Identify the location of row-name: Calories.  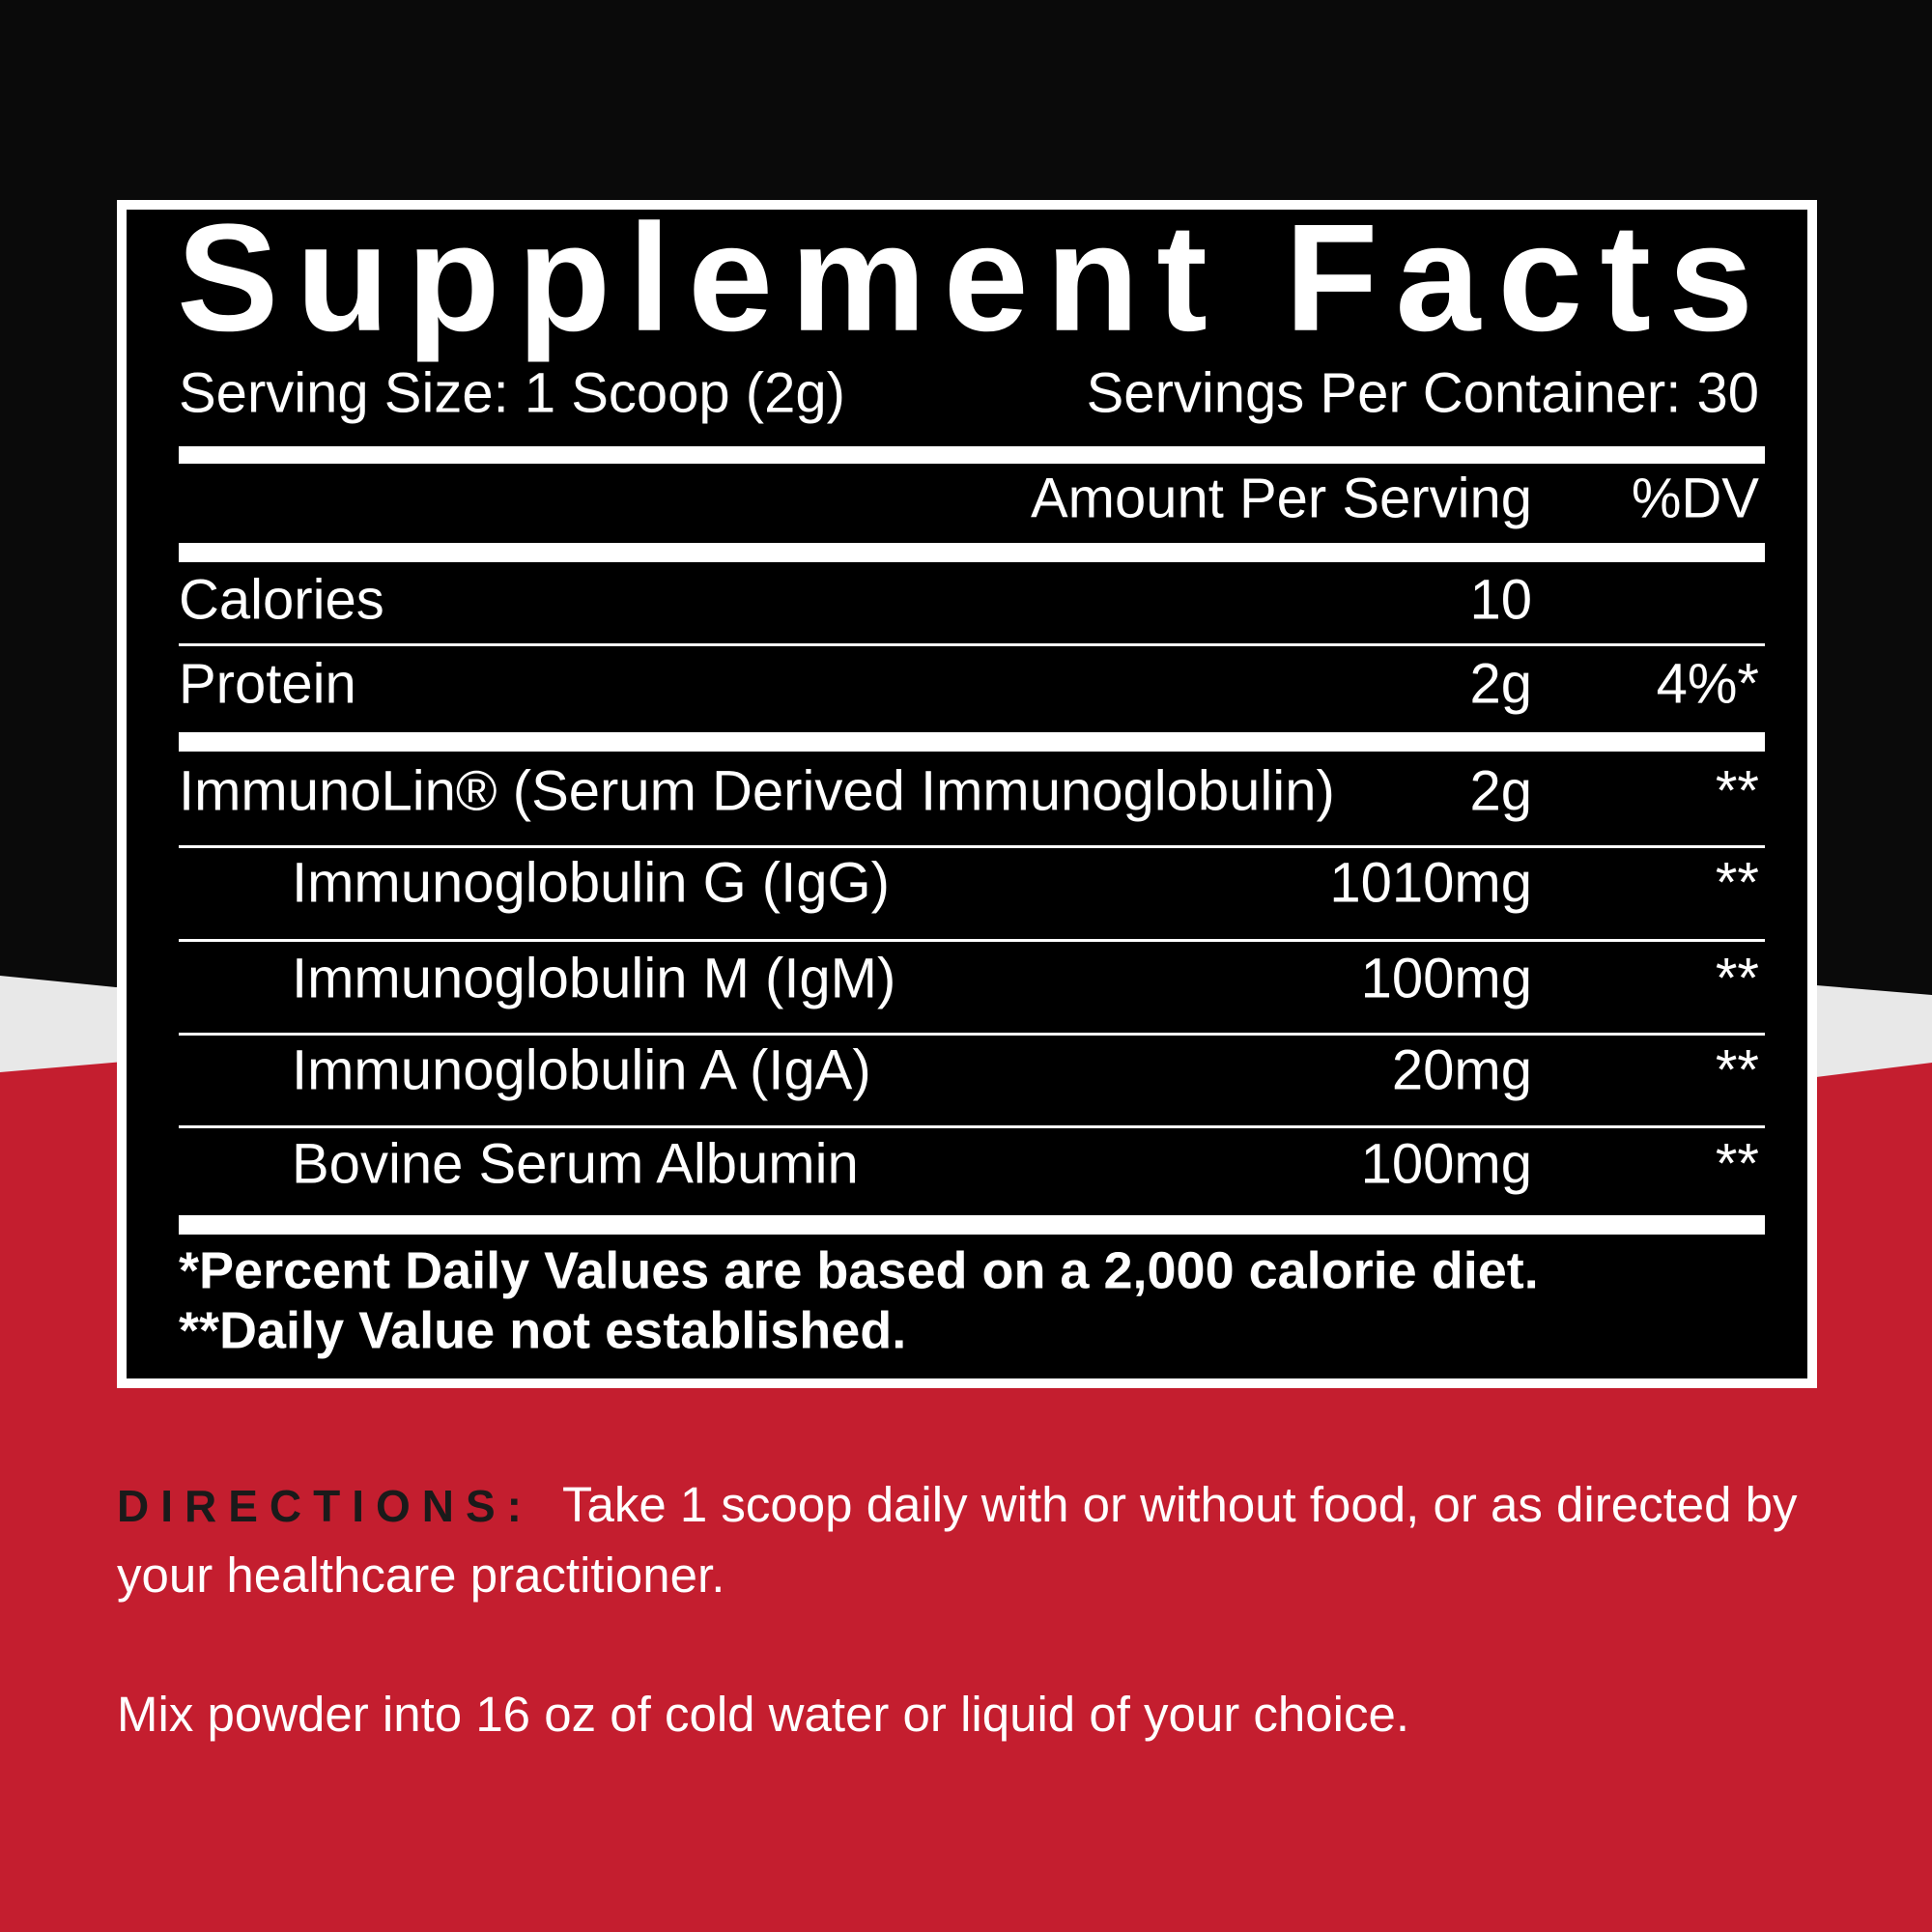
(281, 599).